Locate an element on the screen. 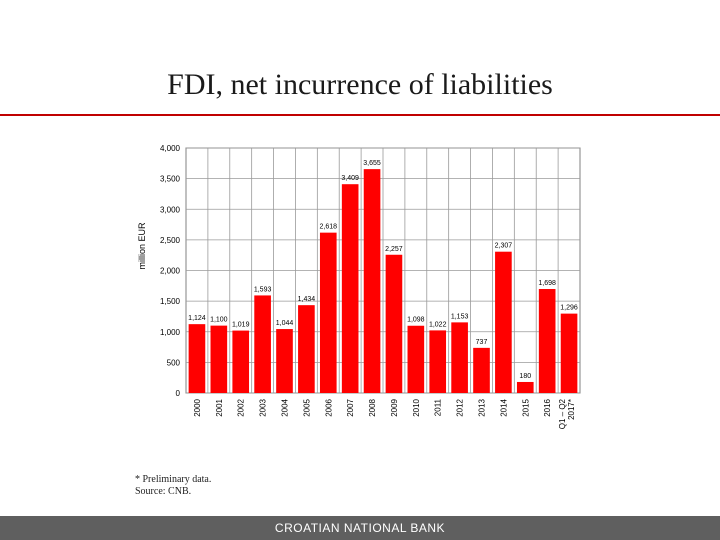 This screenshot has width=720, height=540. y-tick-label: 3,000 is located at coordinates (170, 209).